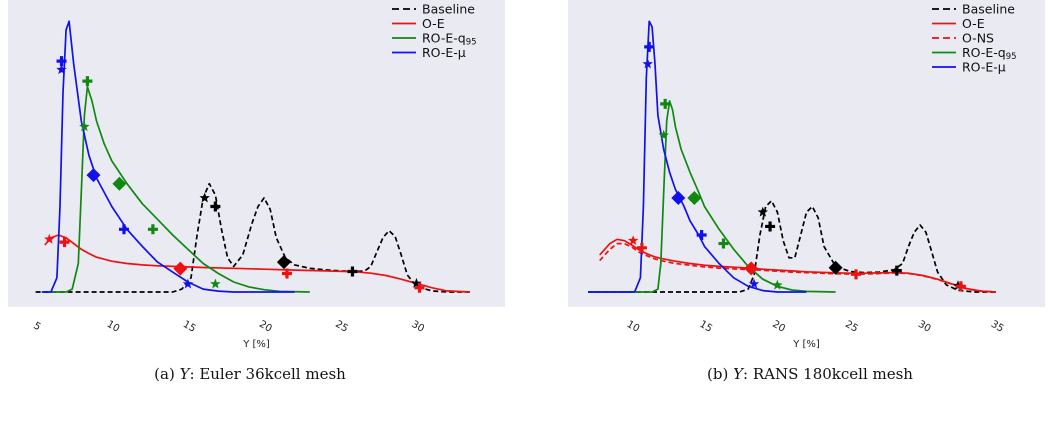  Describe the element at coordinates (36, 326) in the screenshot. I see `x-tick-label: 5` at that location.